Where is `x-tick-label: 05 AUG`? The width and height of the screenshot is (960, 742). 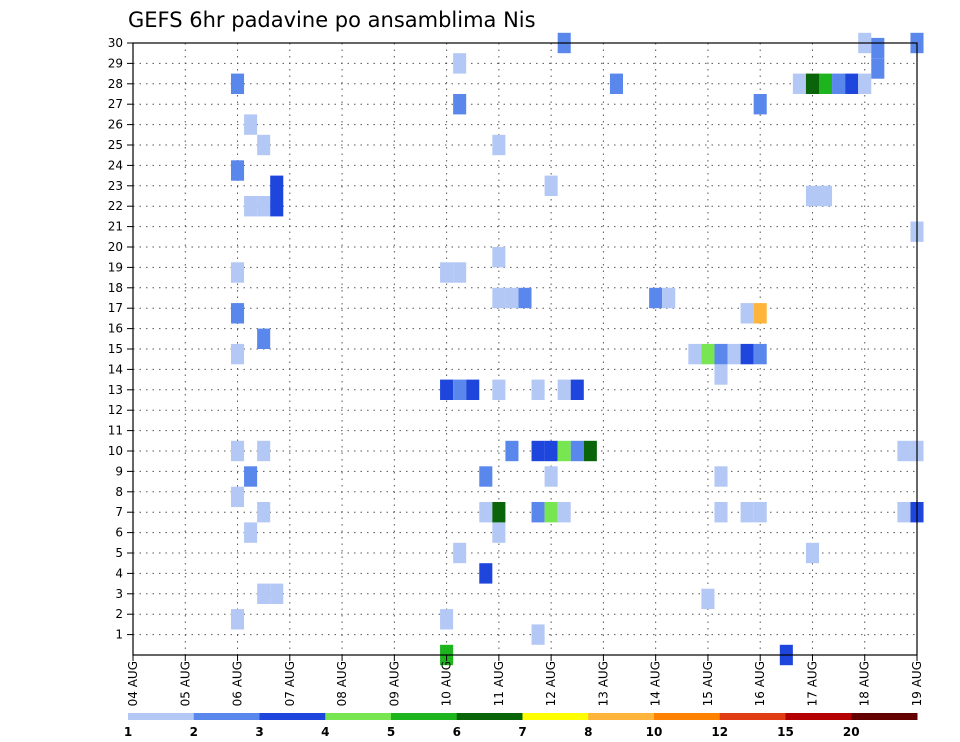
x-tick-label: 05 AUG is located at coordinates (185, 683).